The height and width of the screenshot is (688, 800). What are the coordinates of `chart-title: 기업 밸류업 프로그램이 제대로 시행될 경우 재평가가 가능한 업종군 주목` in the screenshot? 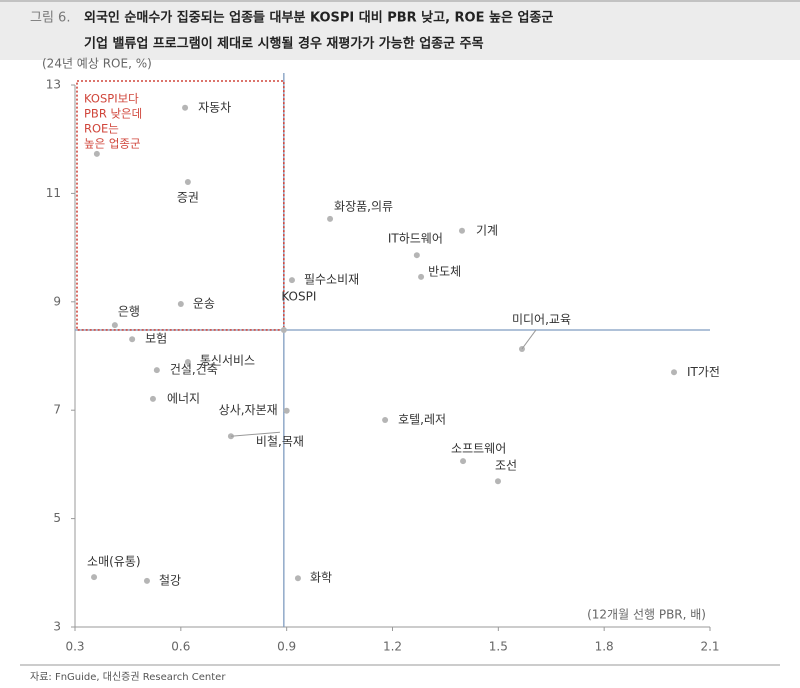 It's located at (284, 44).